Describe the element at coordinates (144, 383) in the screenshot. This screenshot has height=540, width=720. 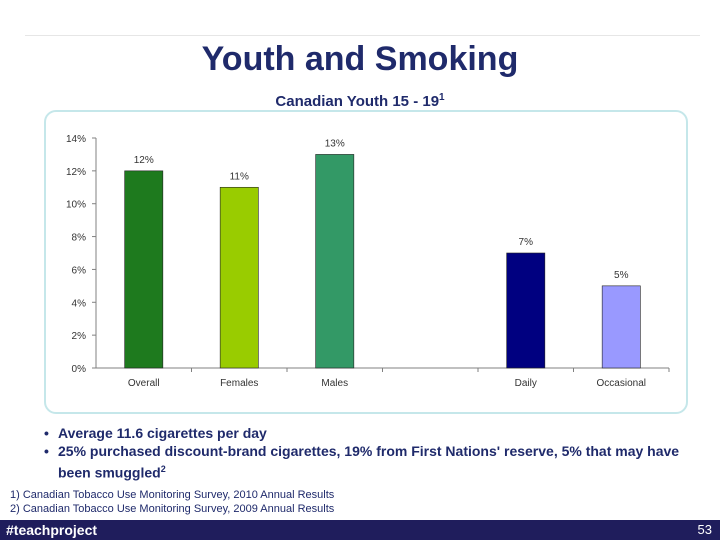
I see `x-tick-label: Overall` at that location.